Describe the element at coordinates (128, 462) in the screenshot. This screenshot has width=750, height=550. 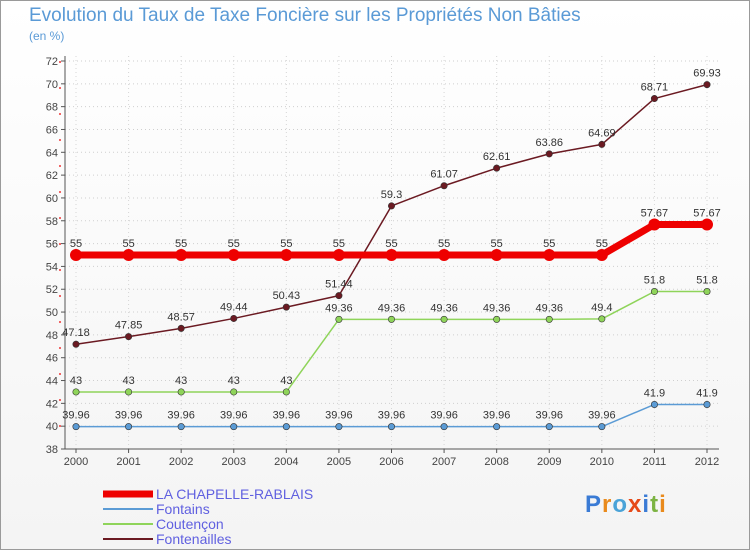
I see `x-tick-label: 2001` at that location.